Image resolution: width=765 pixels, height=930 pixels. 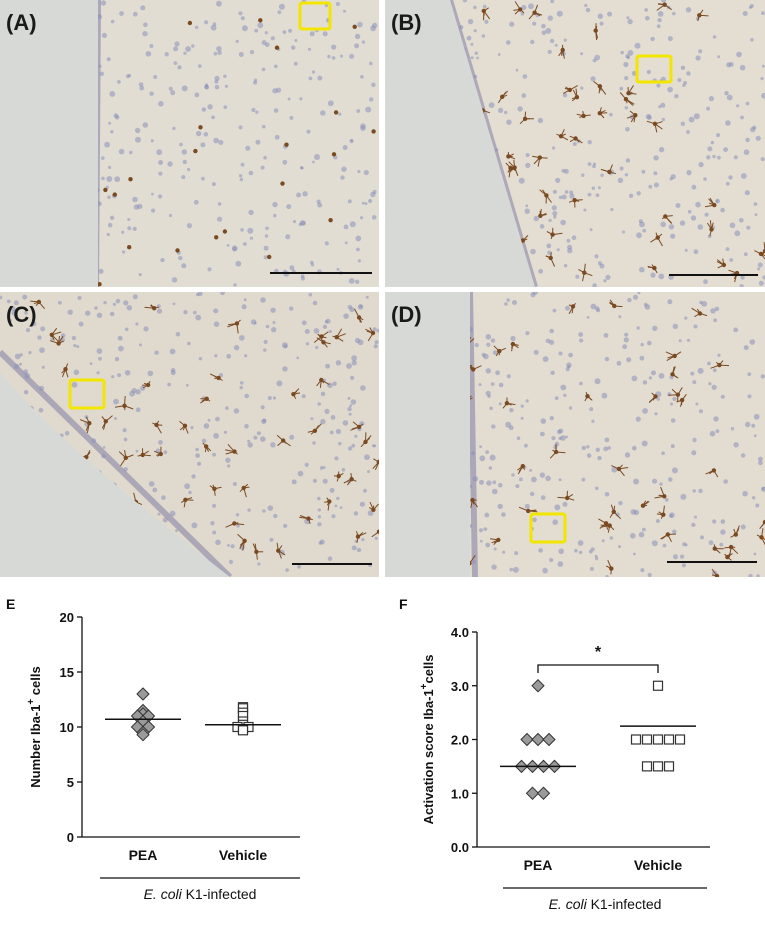 What do you see at coordinates (605, 904) in the screenshot?
I see `group-caption: E. coli K1-infected` at bounding box center [605, 904].